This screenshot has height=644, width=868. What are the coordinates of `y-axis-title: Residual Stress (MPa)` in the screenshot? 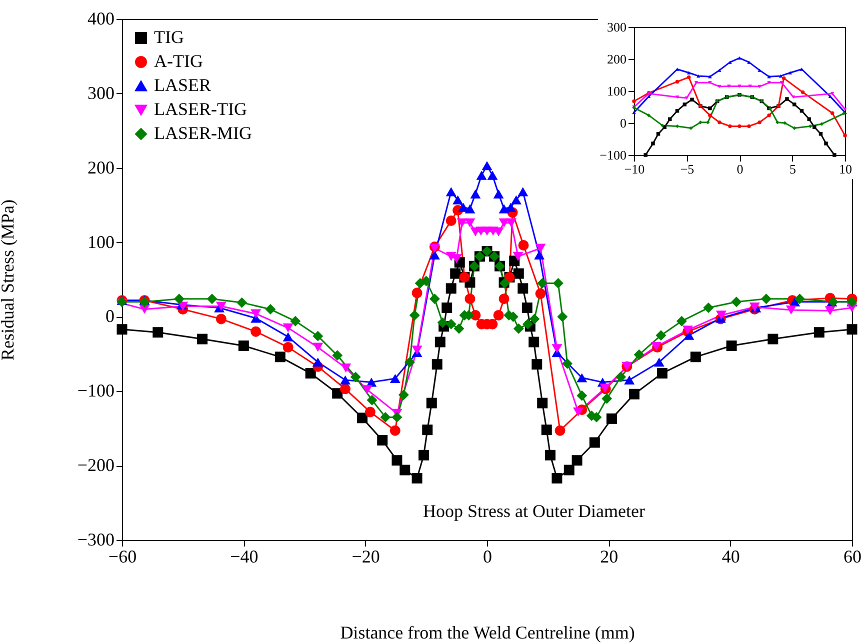 It's located at (9, 280).